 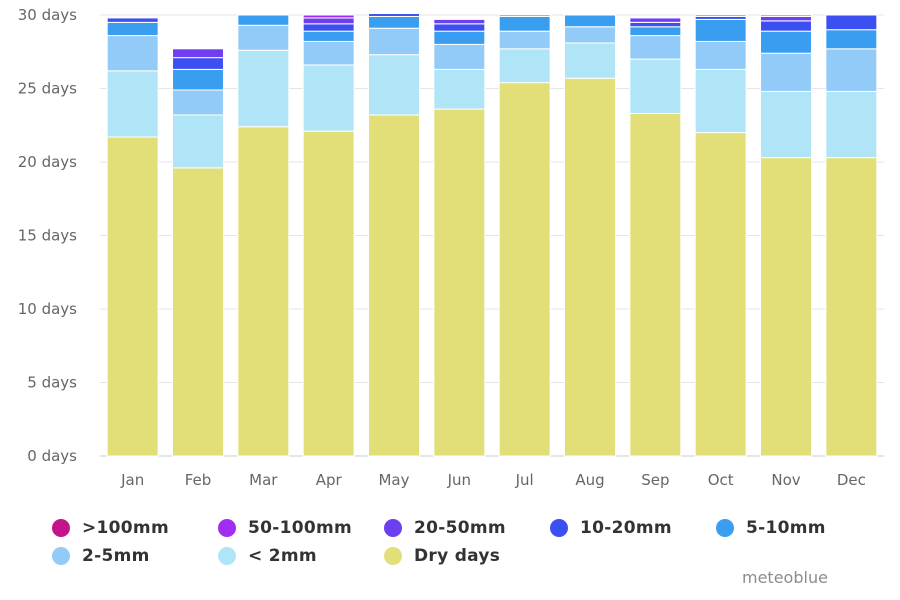 I want to click on x-tick-label: Sep, so click(x=655, y=480).